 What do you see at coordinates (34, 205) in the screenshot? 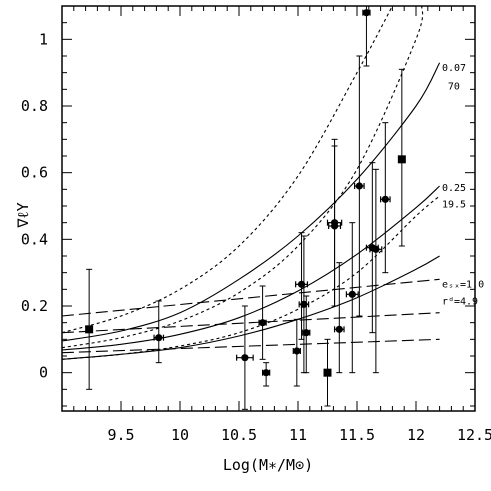
I see `y-tick-labels: 0 0.2 0.4 0.6 0.8 1` at bounding box center [34, 205].